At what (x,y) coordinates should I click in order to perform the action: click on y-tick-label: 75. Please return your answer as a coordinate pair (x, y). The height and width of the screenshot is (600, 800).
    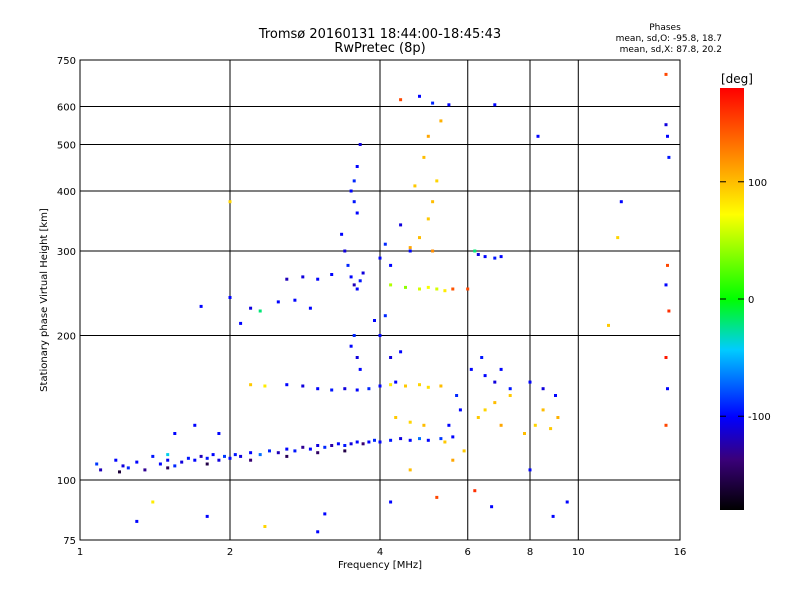
    Looking at the image, I should click on (69, 541).